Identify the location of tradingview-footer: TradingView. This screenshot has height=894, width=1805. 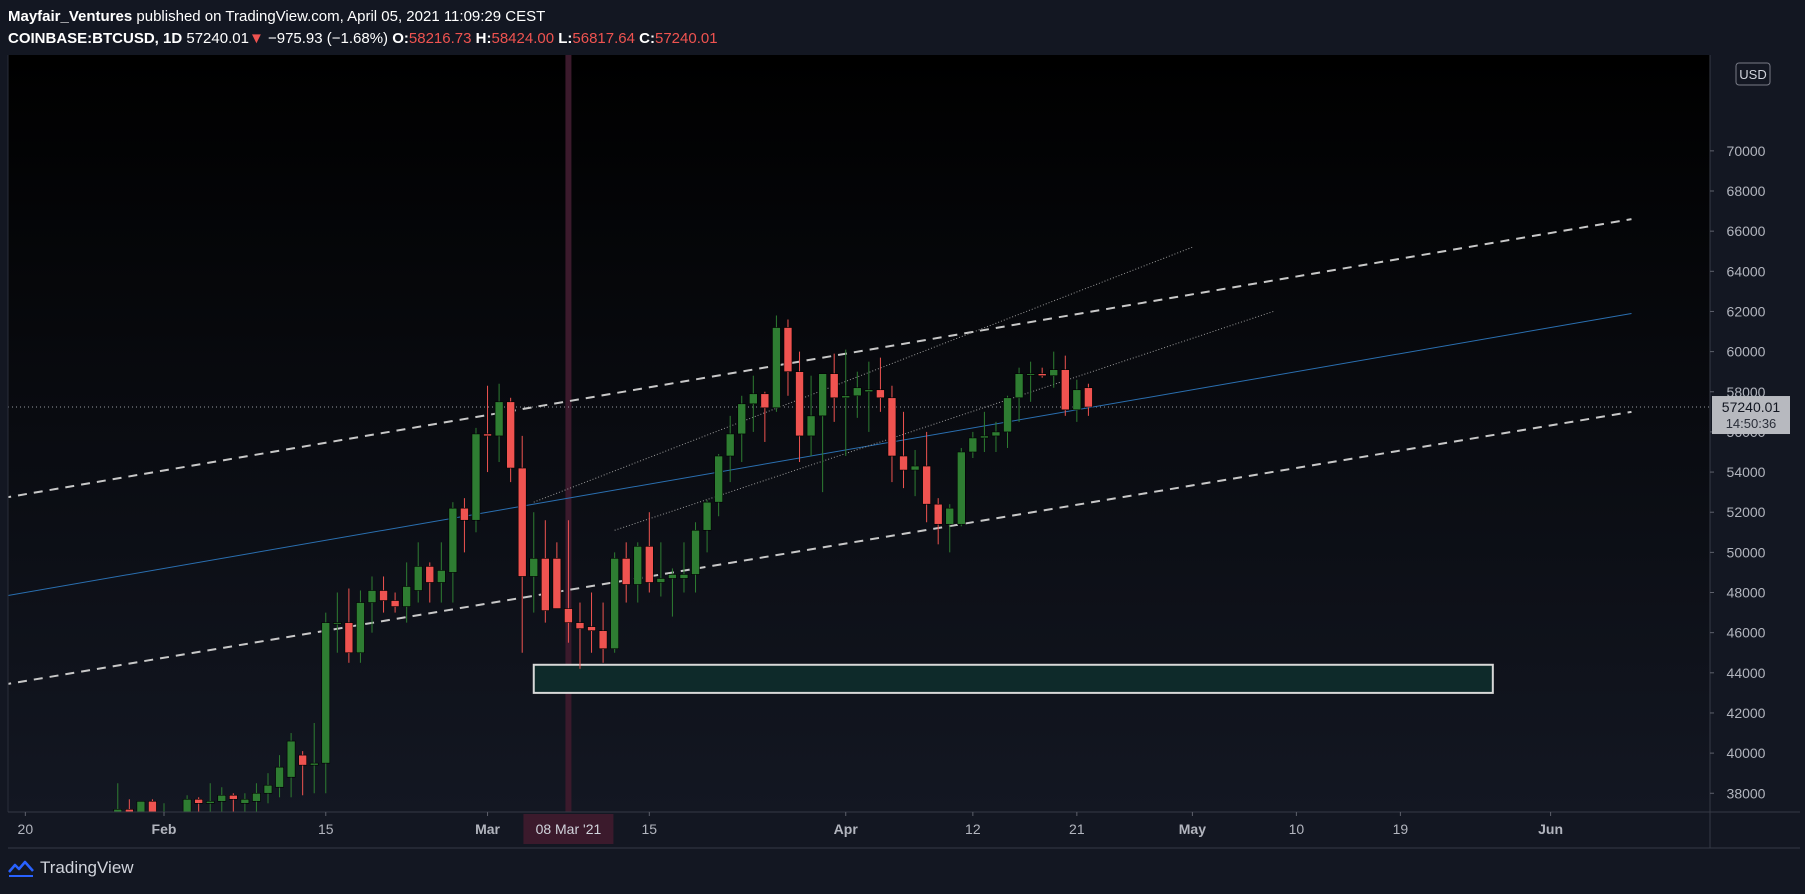
(71, 868).